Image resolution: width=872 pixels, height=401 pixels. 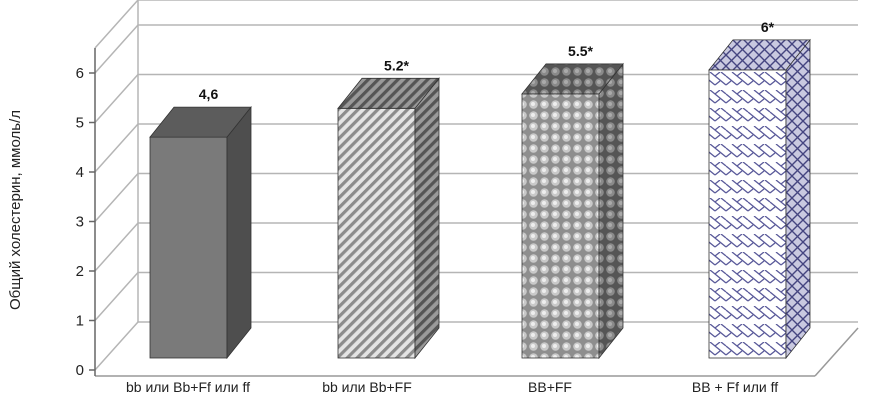 I want to click on y-tick-label: 0, so click(x=80, y=370).